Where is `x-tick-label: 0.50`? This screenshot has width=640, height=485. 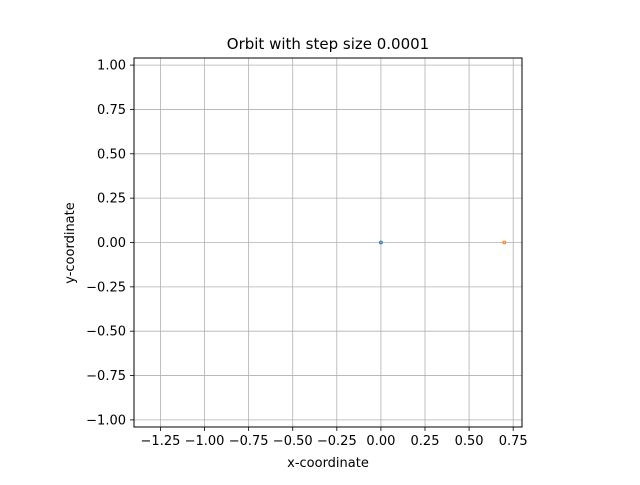
x-tick-label: 0.50 is located at coordinates (469, 441).